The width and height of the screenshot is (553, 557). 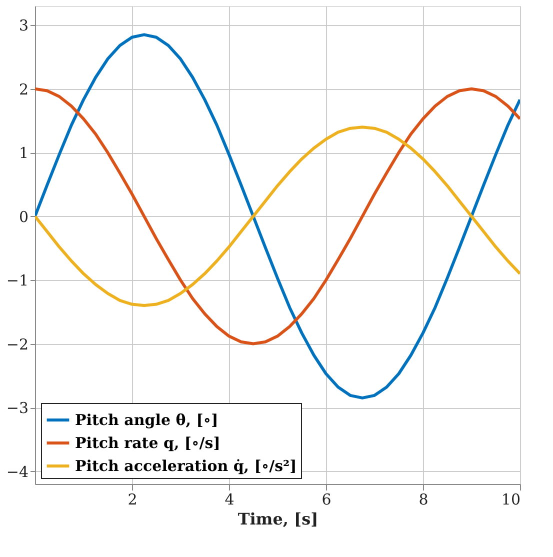 I want to click on x-tick-label: 2, so click(x=133, y=499).